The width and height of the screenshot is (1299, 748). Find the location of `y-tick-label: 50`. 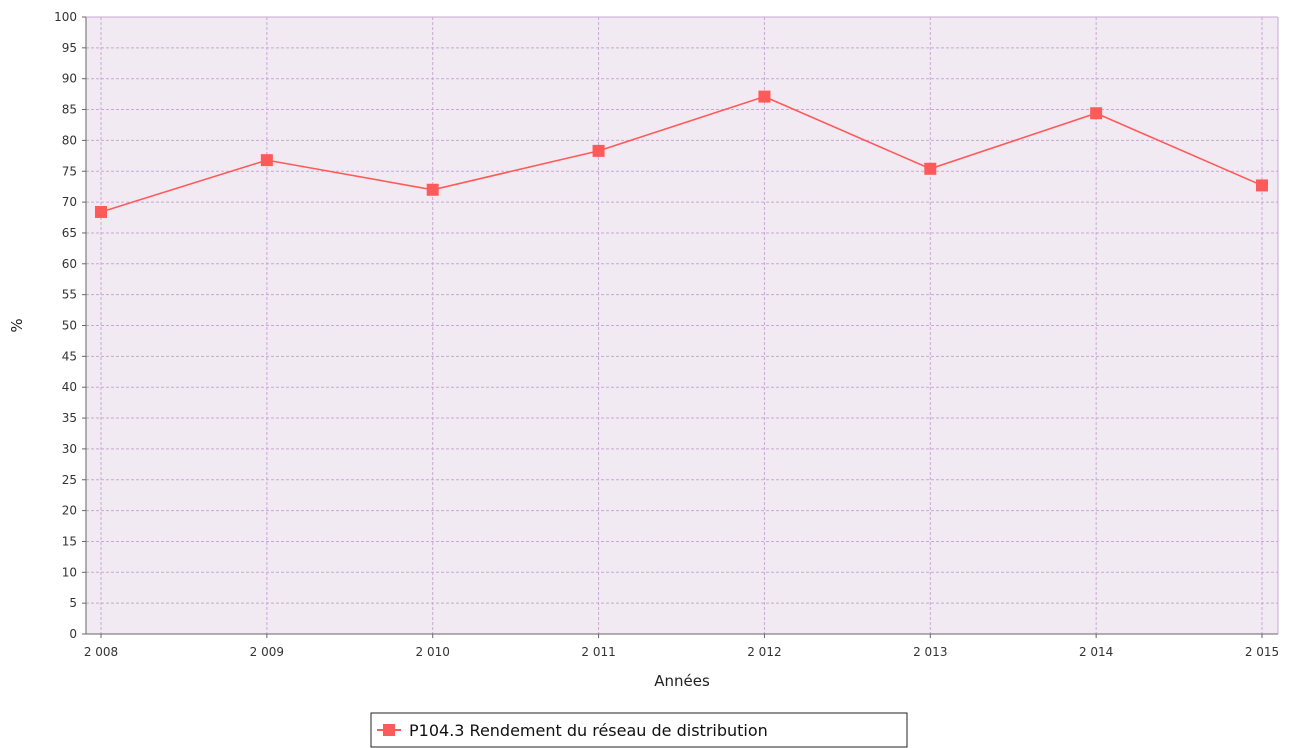

y-tick-label: 50 is located at coordinates (69, 326).